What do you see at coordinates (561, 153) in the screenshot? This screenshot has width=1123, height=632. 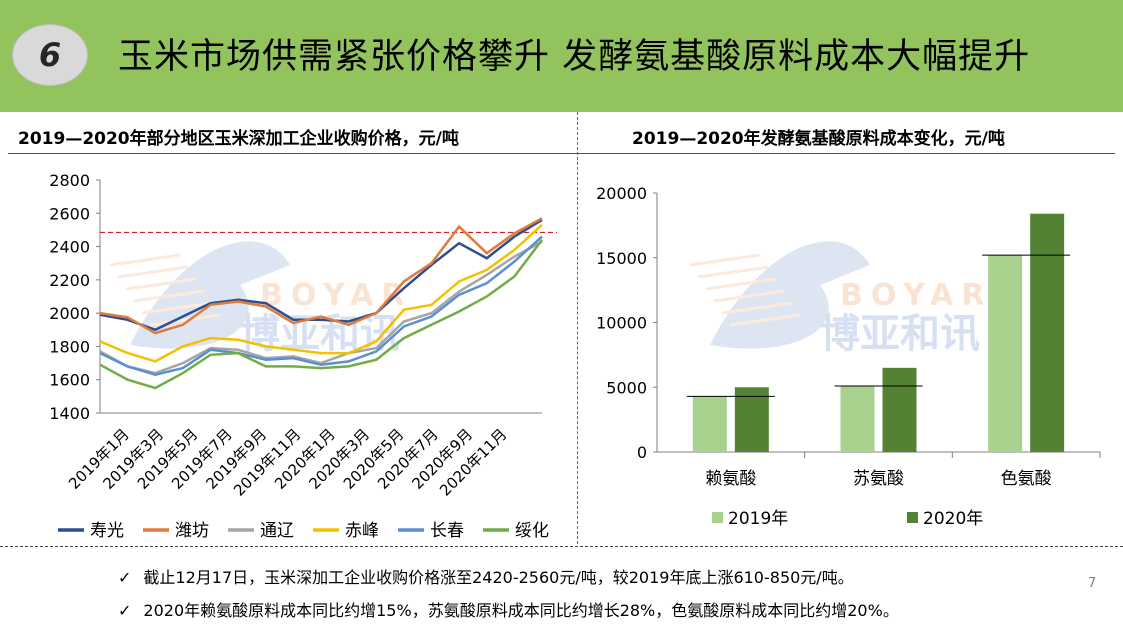 I see `title-underline` at bounding box center [561, 153].